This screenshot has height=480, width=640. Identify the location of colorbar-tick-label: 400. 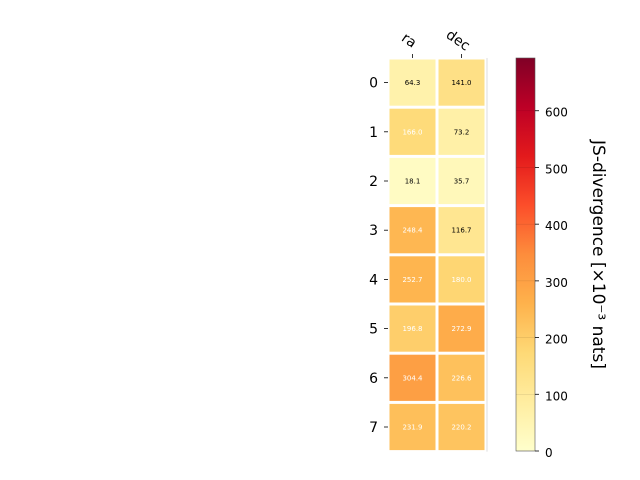
(556, 226).